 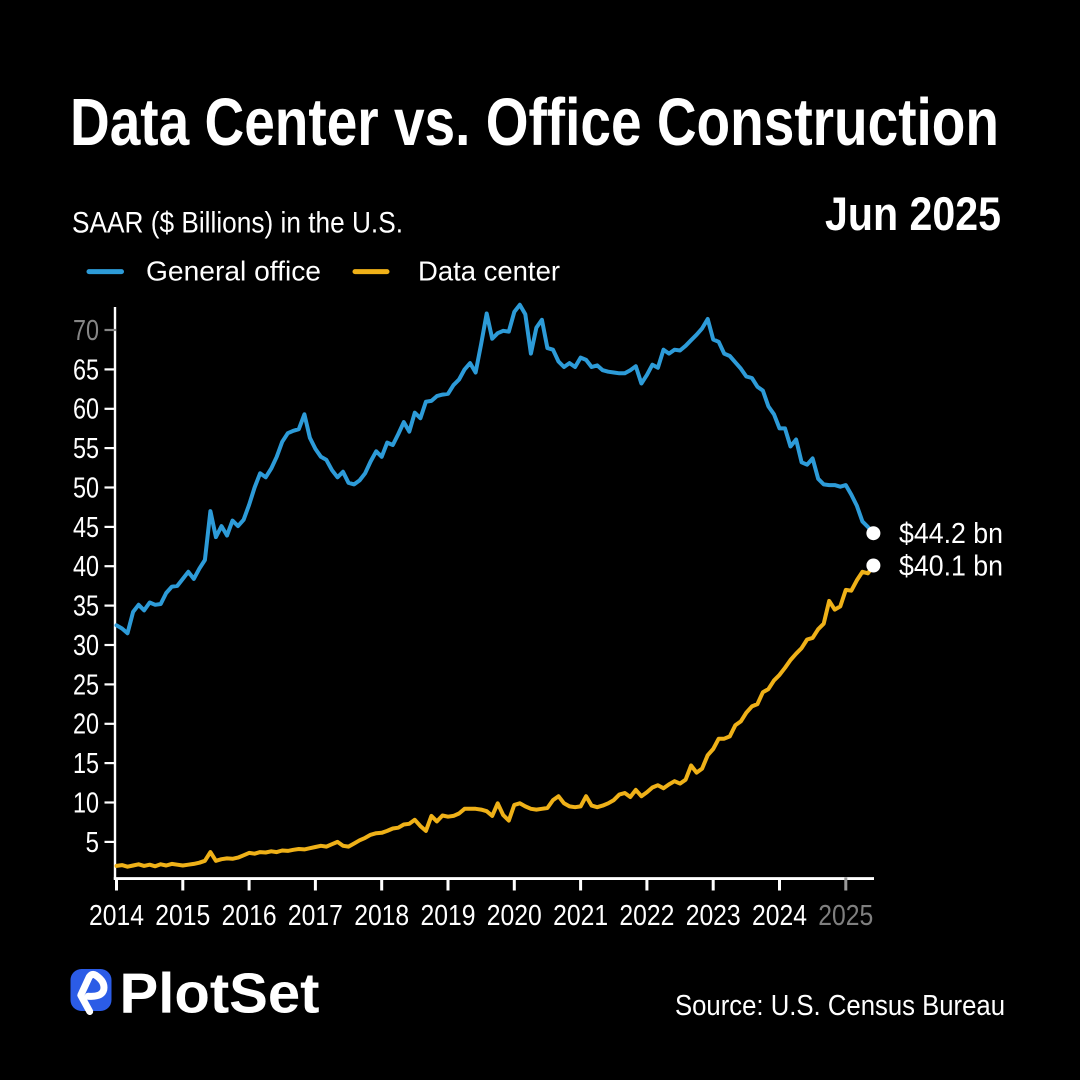 What do you see at coordinates (86, 528) in the screenshot?
I see `svg-text: 45` at bounding box center [86, 528].